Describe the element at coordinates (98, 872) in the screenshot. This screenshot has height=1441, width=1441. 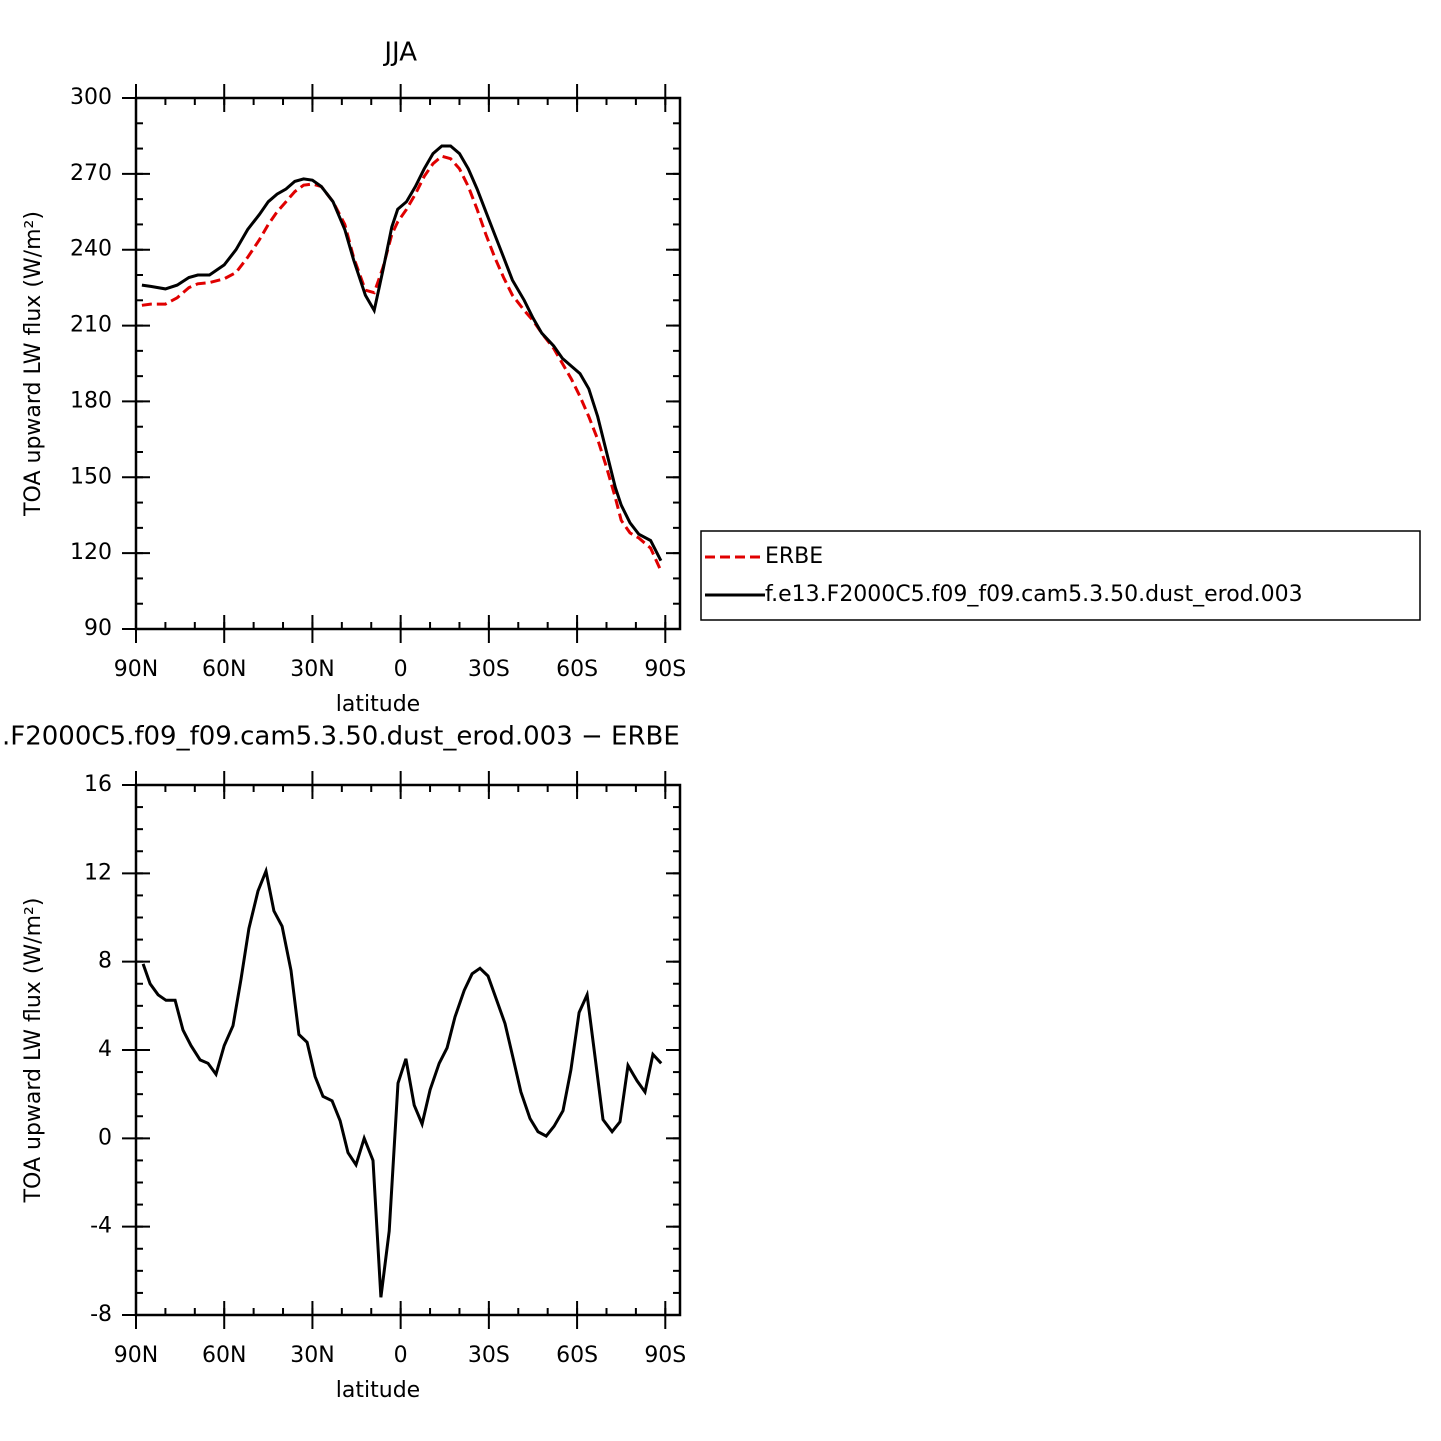
I see `y-tick-label: 12` at that location.